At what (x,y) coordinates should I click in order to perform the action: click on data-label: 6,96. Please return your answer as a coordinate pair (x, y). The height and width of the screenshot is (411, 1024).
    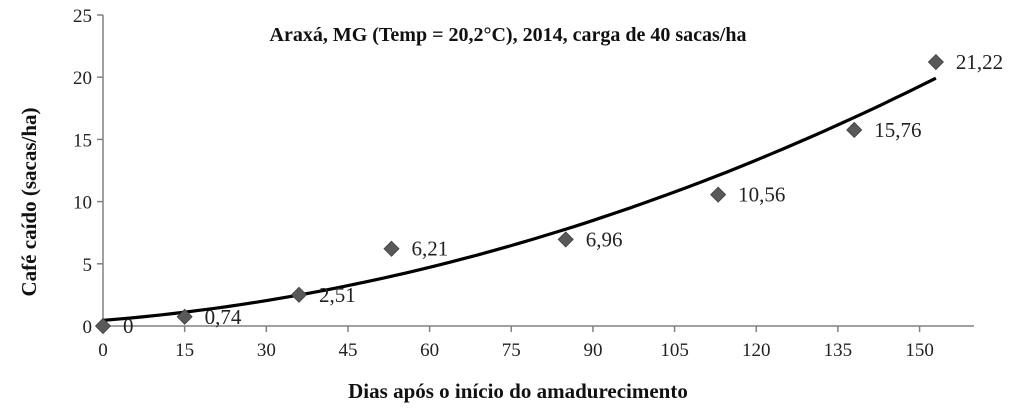
    Looking at the image, I should click on (604, 239).